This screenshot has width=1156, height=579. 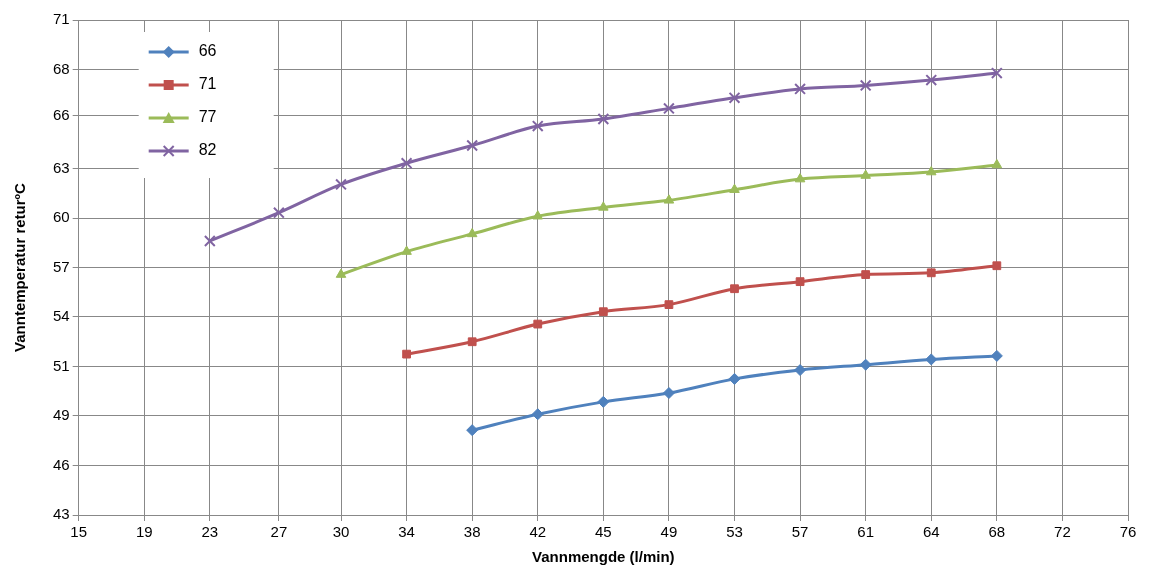 What do you see at coordinates (997, 532) in the screenshot?
I see `x-tick-label: 68` at bounding box center [997, 532].